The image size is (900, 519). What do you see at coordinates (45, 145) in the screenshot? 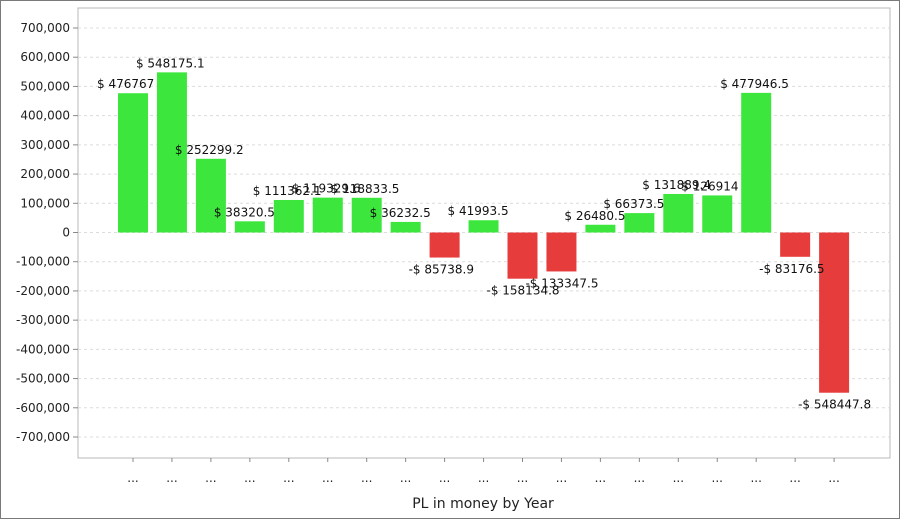
I see `y-tick-label: 300,000` at bounding box center [45, 145].